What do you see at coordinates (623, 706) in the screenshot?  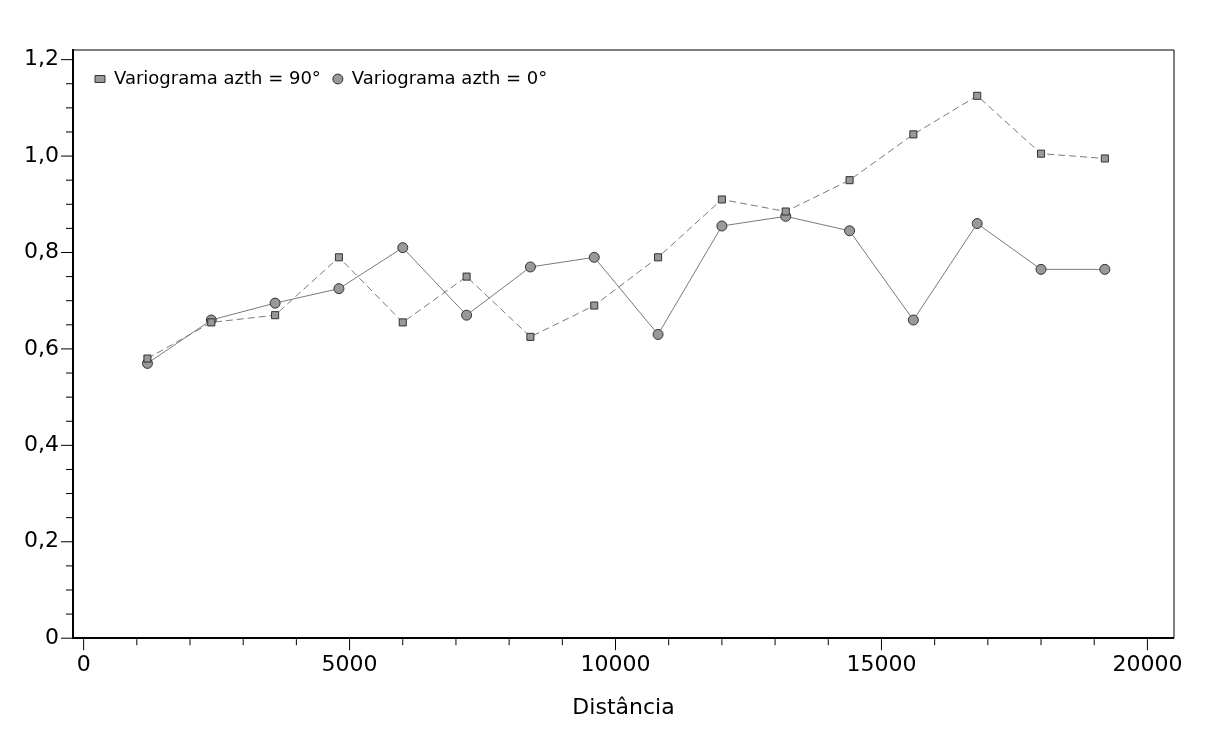 I see `x-axis-title: Distância` at bounding box center [623, 706].